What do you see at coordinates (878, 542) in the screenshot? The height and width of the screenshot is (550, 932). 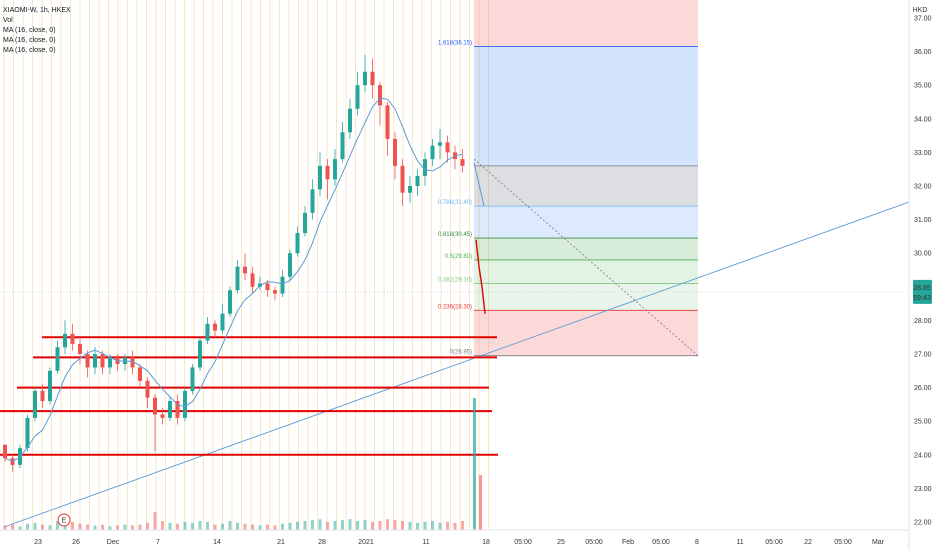 I see `x-tick-20: Mar` at bounding box center [878, 542].